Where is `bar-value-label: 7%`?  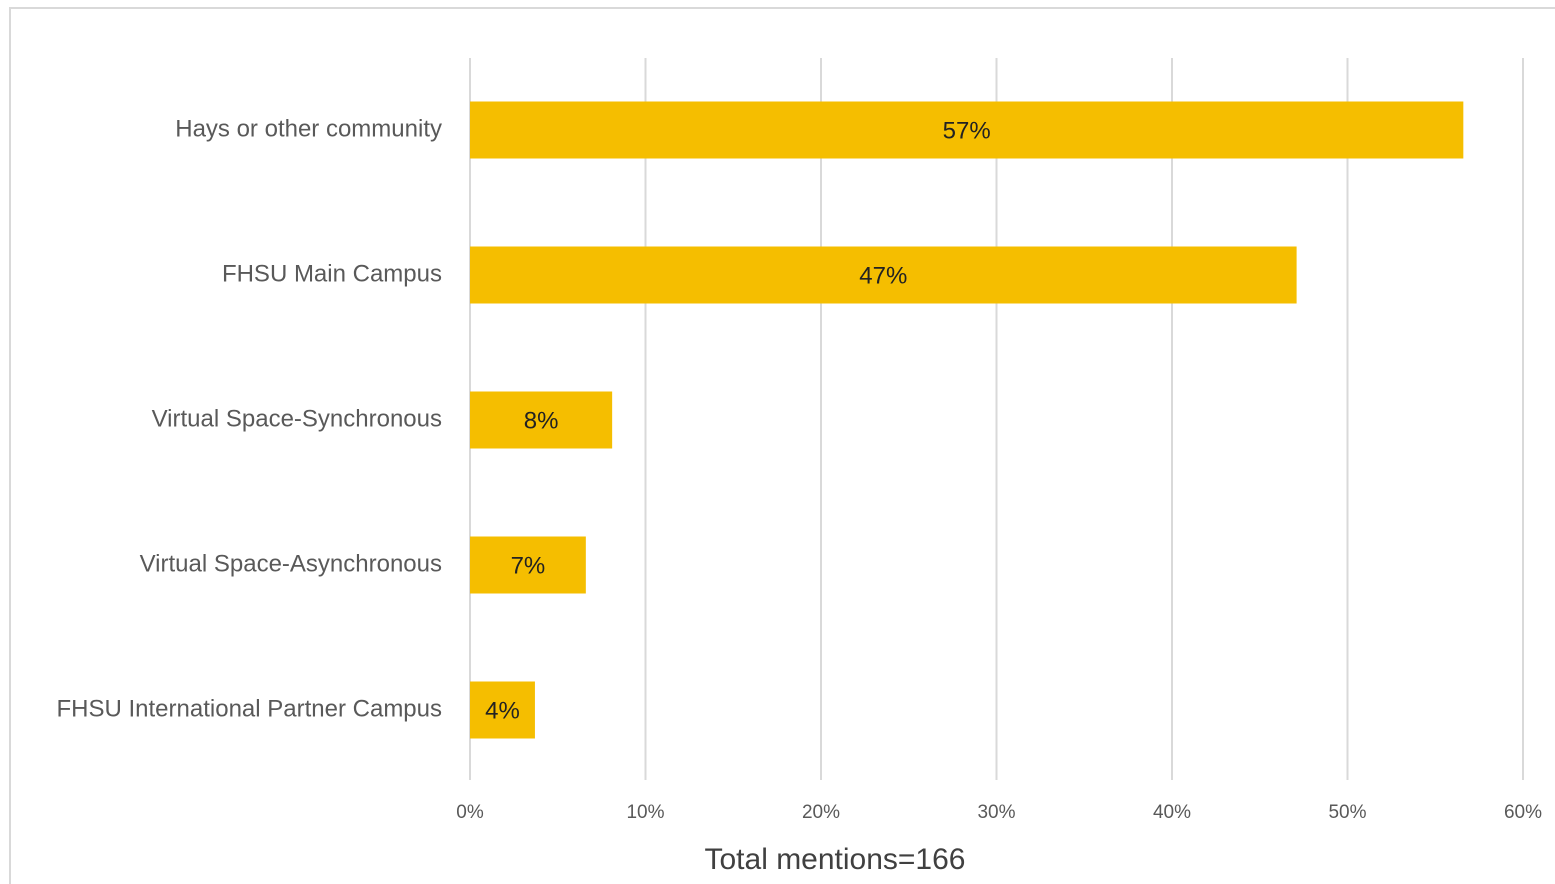
bar-value-label: 7% is located at coordinates (528, 565).